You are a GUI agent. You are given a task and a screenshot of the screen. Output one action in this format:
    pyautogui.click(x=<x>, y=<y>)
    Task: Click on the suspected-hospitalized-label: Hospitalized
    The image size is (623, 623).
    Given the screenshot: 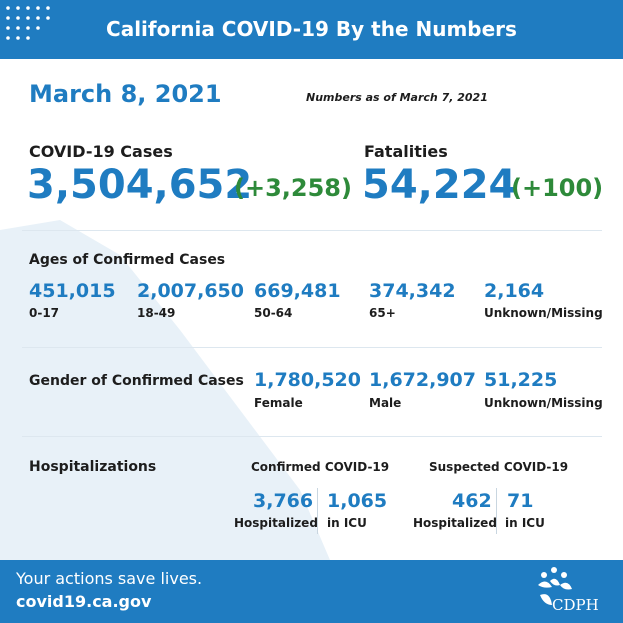 What is the action you would take?
    pyautogui.click(x=455, y=523)
    